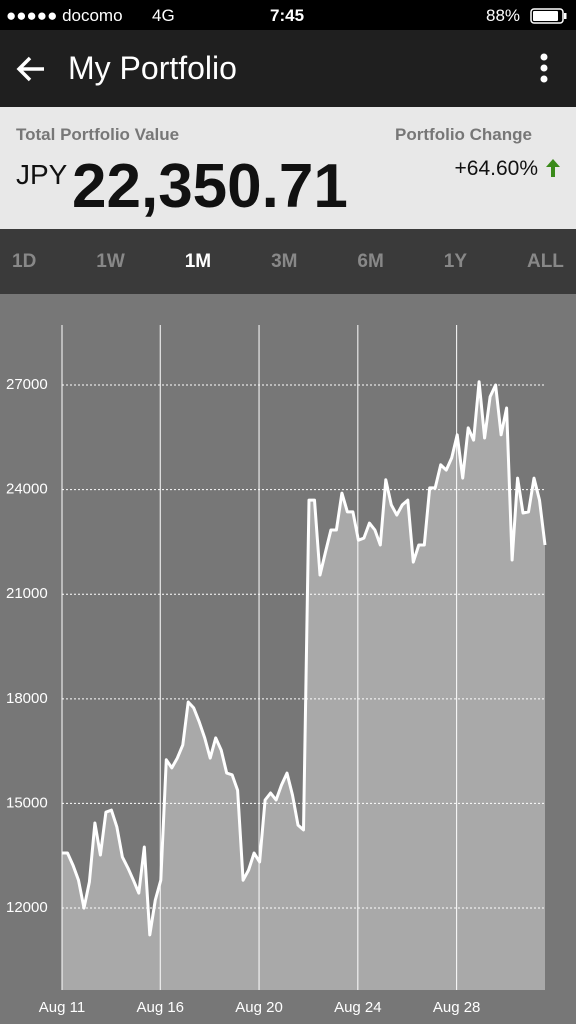 The image size is (576, 1024). I want to click on back-button, so click(31, 69).